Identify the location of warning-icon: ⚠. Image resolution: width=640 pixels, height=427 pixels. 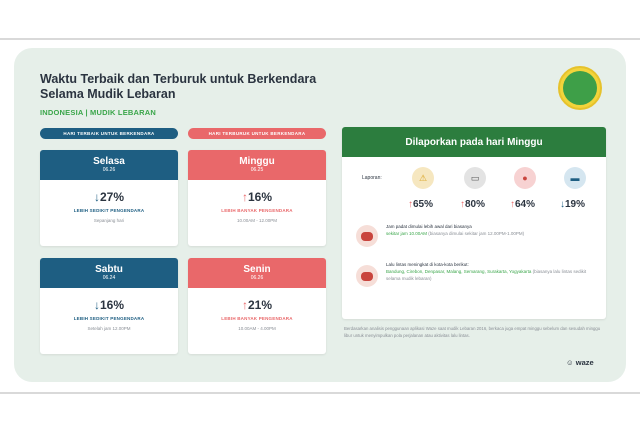
(423, 178).